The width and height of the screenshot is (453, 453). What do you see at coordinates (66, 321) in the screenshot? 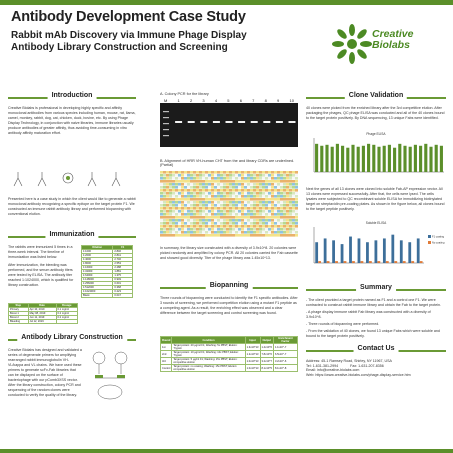
I see `immunization-table-cell` at bounding box center [66, 321].